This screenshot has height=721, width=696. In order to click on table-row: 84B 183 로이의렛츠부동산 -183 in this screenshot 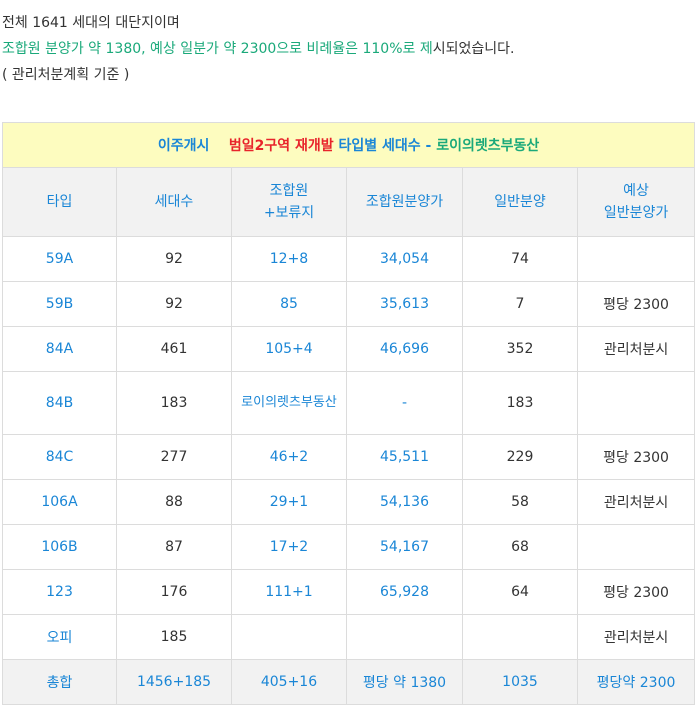, I will do `click(349, 403)`.